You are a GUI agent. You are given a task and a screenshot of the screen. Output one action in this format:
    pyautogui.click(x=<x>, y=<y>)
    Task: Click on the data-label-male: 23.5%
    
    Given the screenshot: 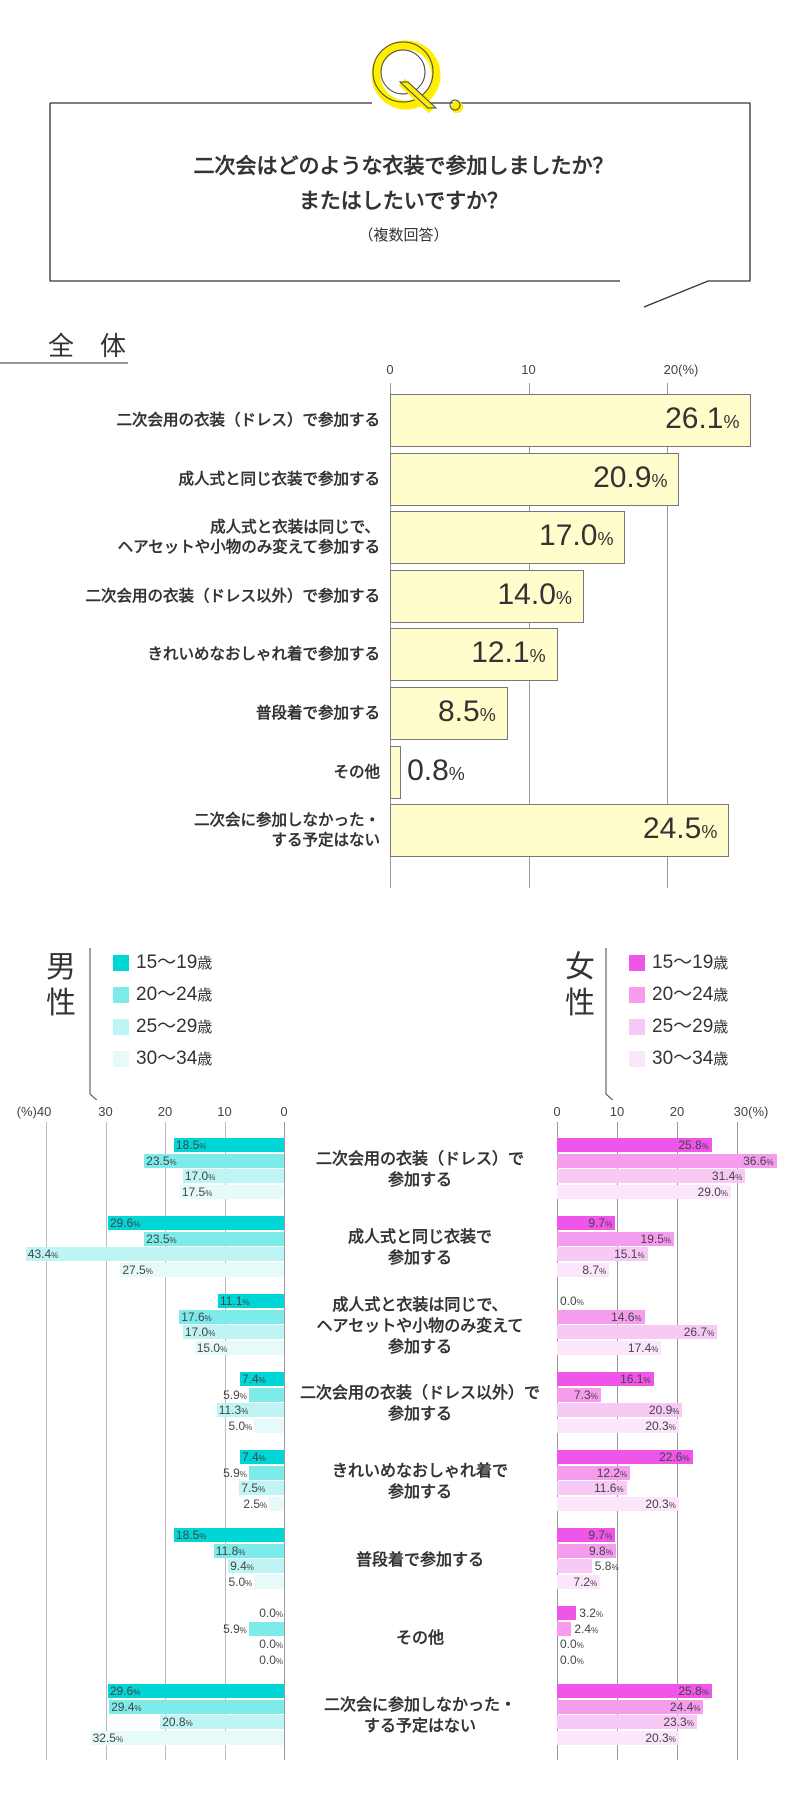 What is the action you would take?
    pyautogui.click(x=161, y=1240)
    